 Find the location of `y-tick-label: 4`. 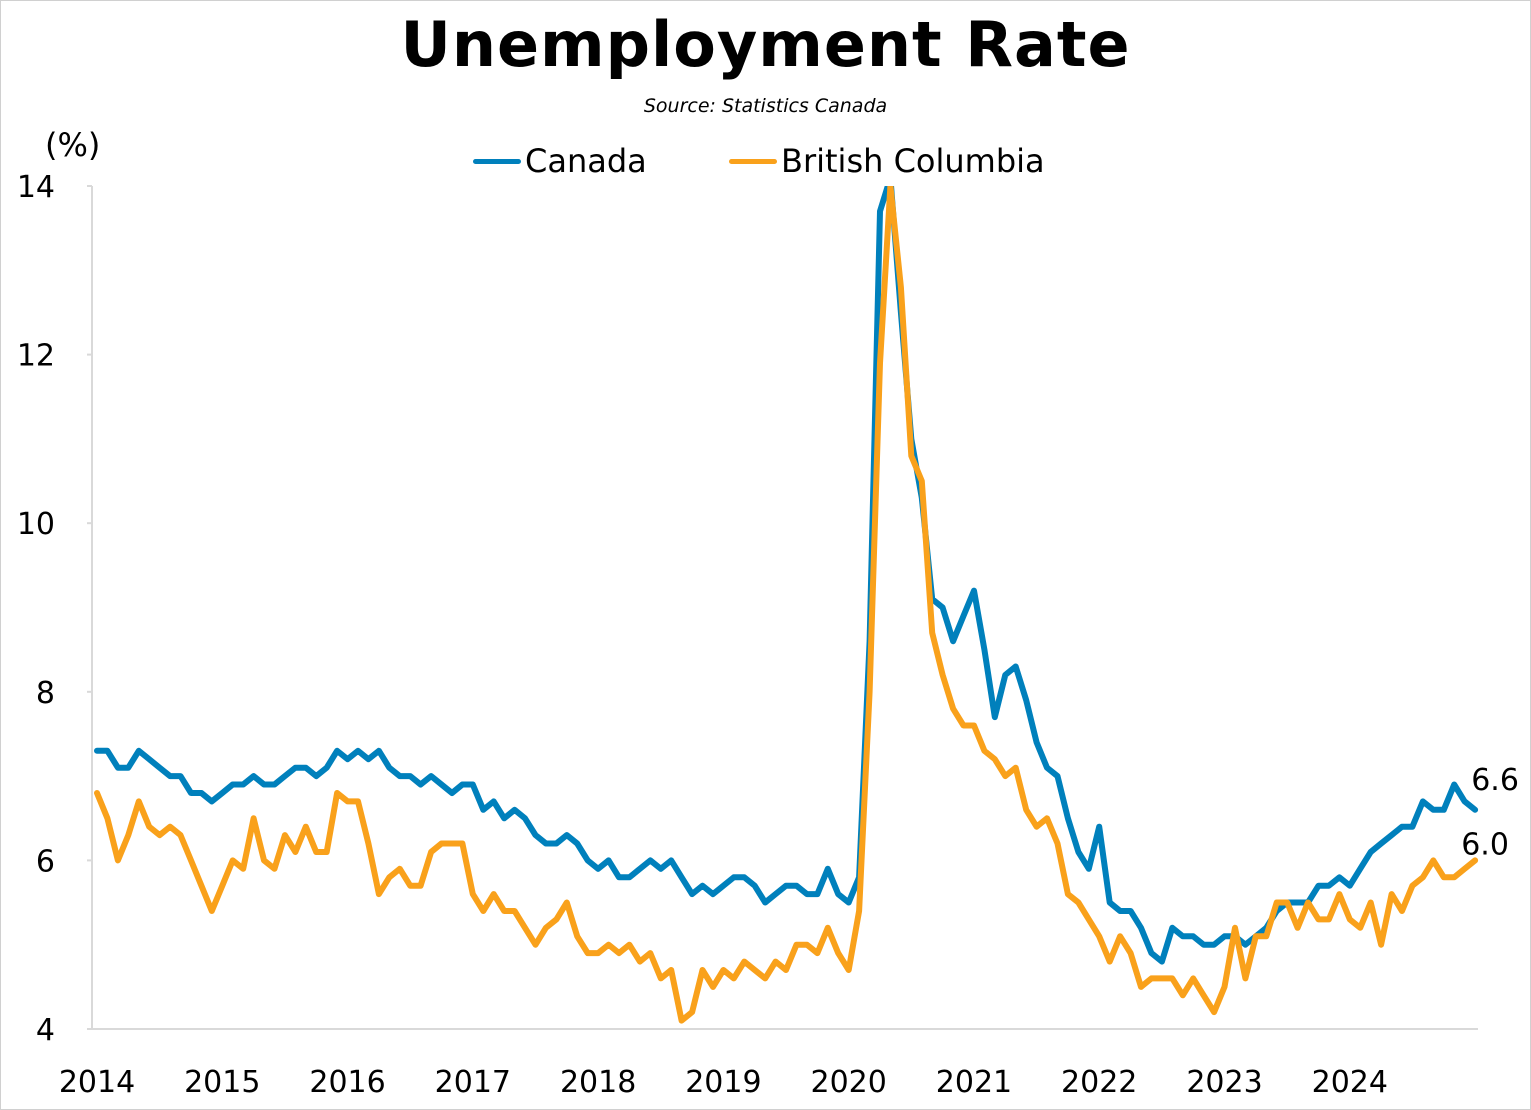

y-tick-label: 4 is located at coordinates (45, 1030).